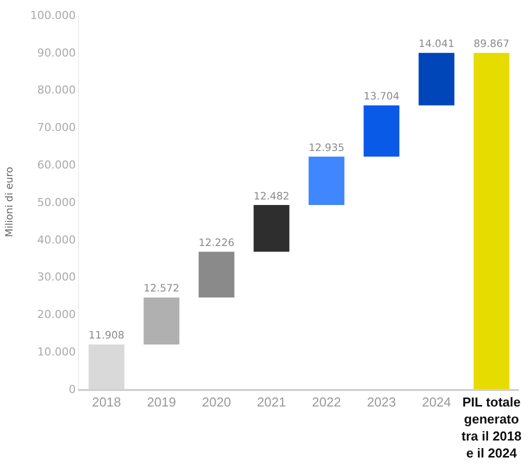  Describe the element at coordinates (161, 402) in the screenshot. I see `x-tick-label: 2019` at that location.